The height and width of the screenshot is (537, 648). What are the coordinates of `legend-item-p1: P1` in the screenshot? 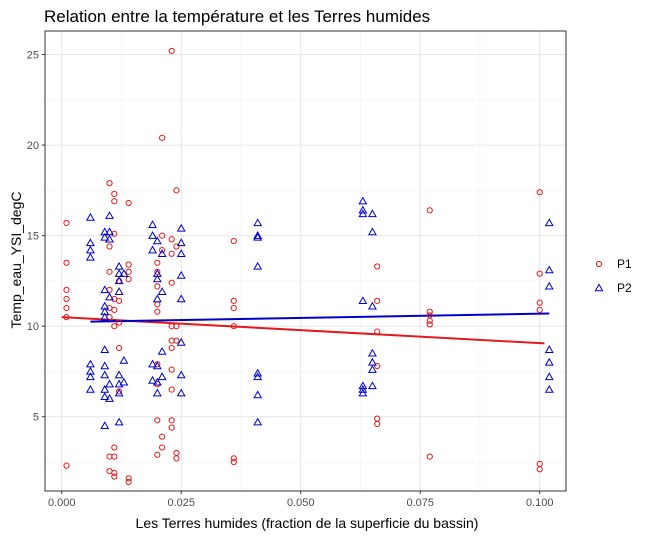 It's located at (613, 264).